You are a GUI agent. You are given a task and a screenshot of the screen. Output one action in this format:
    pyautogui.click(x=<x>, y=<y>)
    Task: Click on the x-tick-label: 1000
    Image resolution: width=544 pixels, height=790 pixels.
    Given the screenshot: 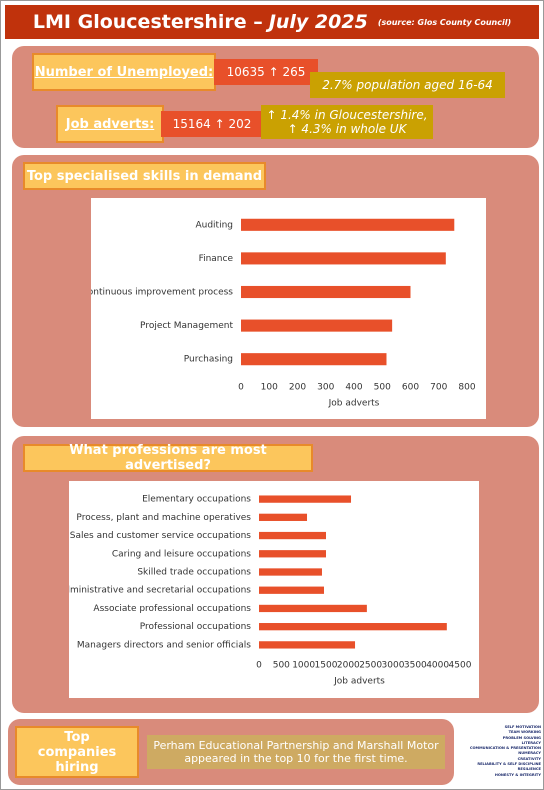 What is the action you would take?
    pyautogui.click(x=303, y=666)
    